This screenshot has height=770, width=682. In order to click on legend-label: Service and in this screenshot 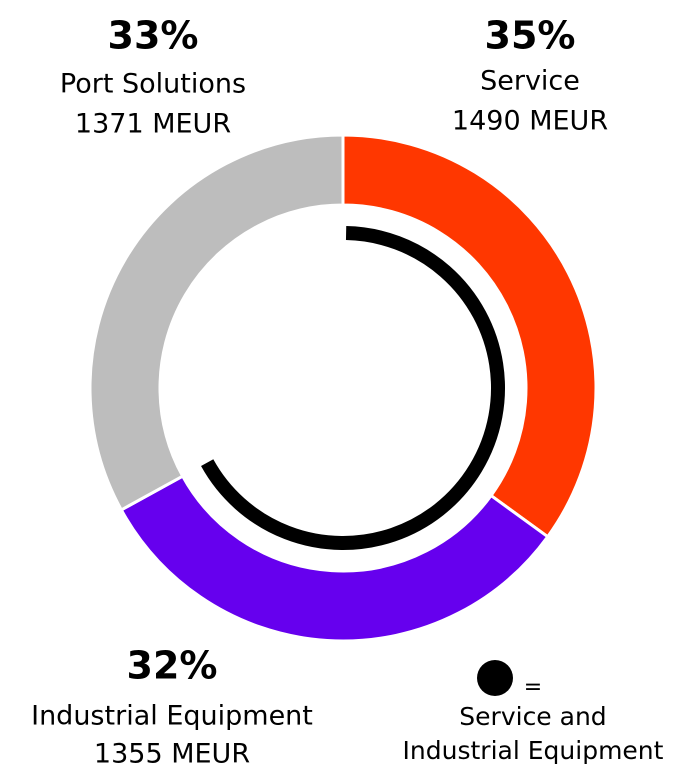, I will do `click(532, 716)`.